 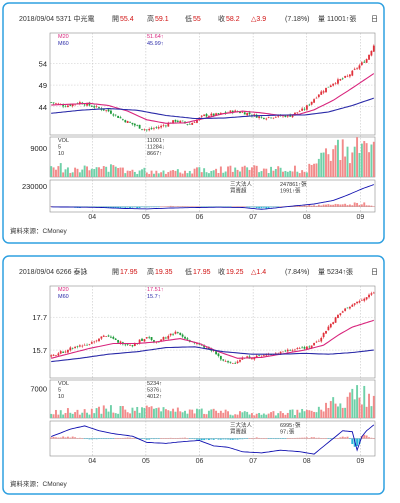 I want to click on header-high-value: 59.1, so click(x=162, y=19).